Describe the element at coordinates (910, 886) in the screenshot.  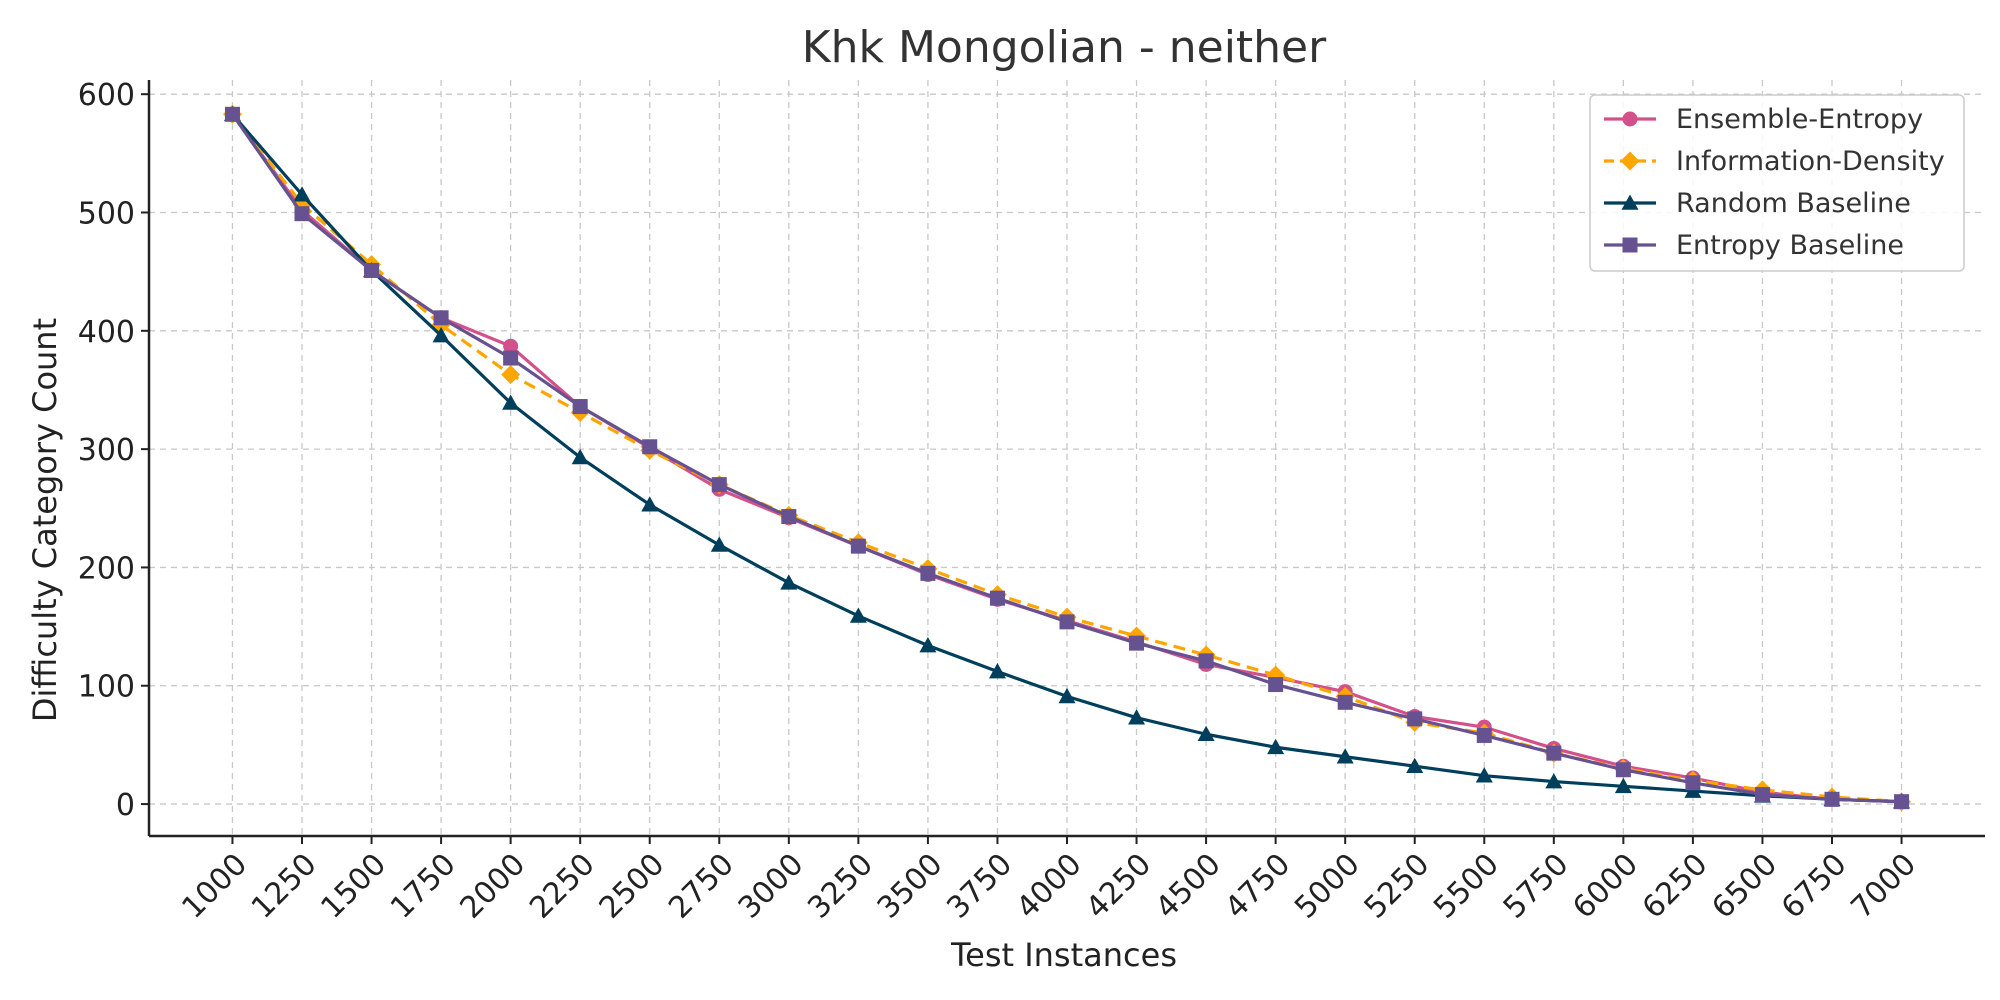
I see `x-tick-label: 3500` at that location.